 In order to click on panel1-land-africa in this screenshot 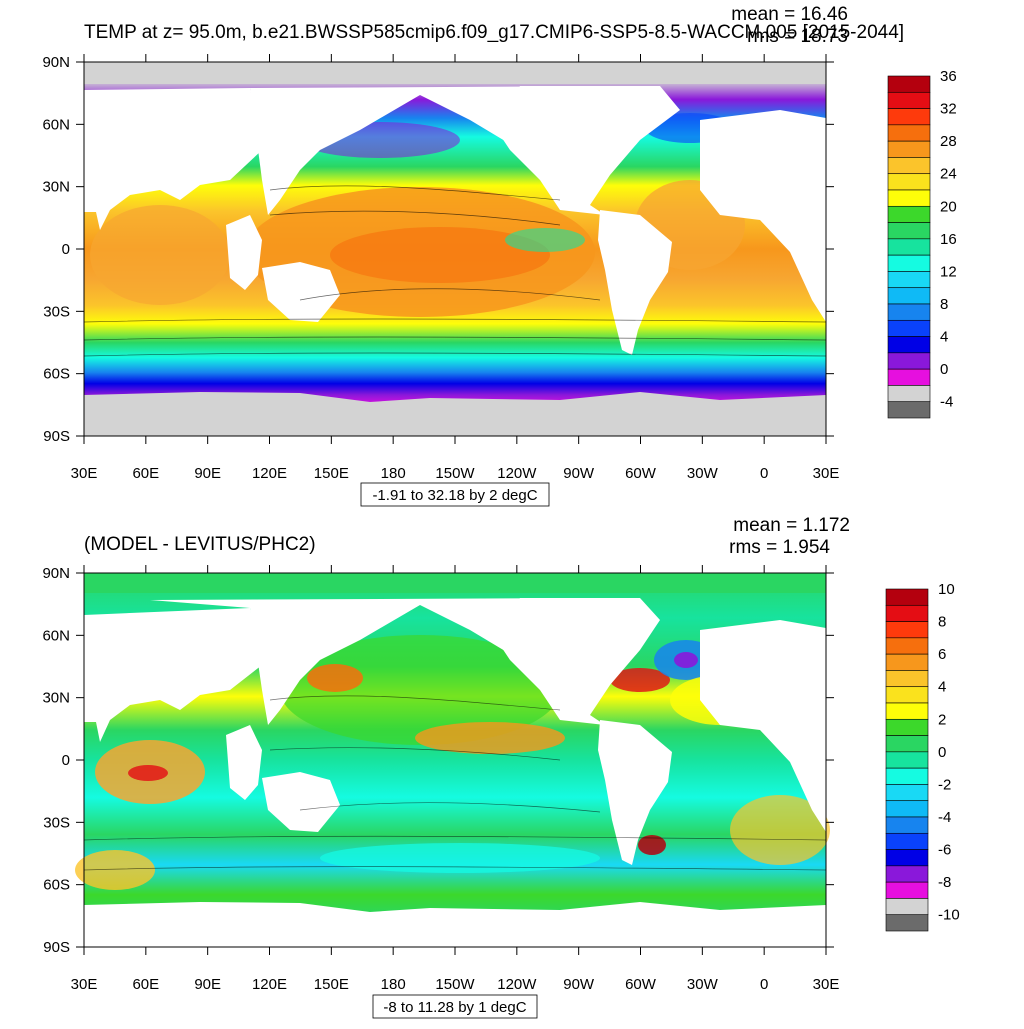, I will do `click(173, 189)`.